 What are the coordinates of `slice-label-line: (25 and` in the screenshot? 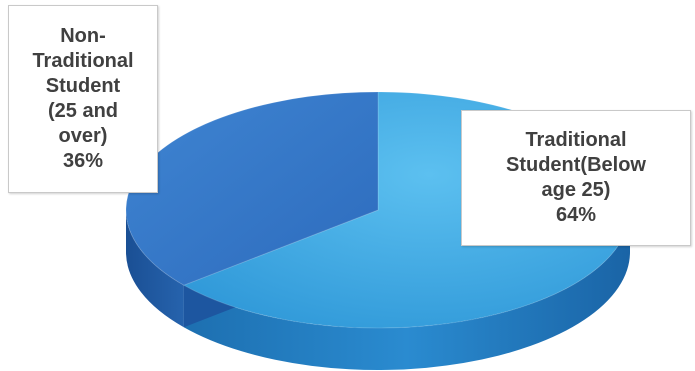 It's located at (83, 111).